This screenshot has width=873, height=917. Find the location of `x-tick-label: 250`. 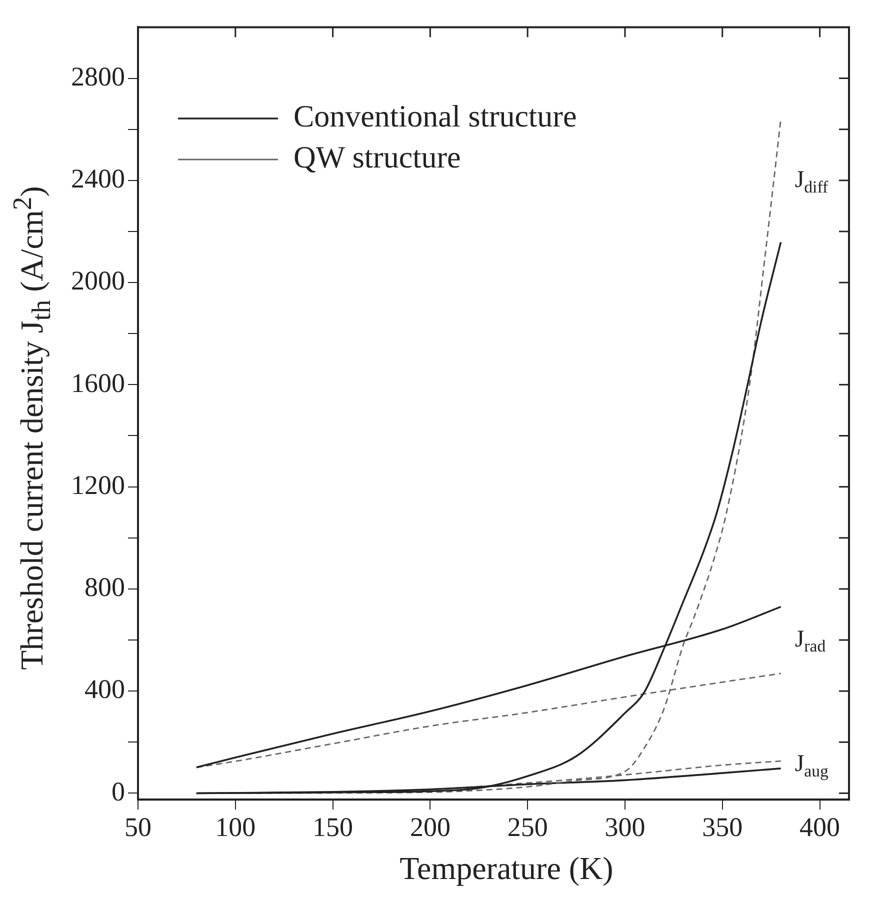

x-tick-label: 250 is located at coordinates (527, 827).